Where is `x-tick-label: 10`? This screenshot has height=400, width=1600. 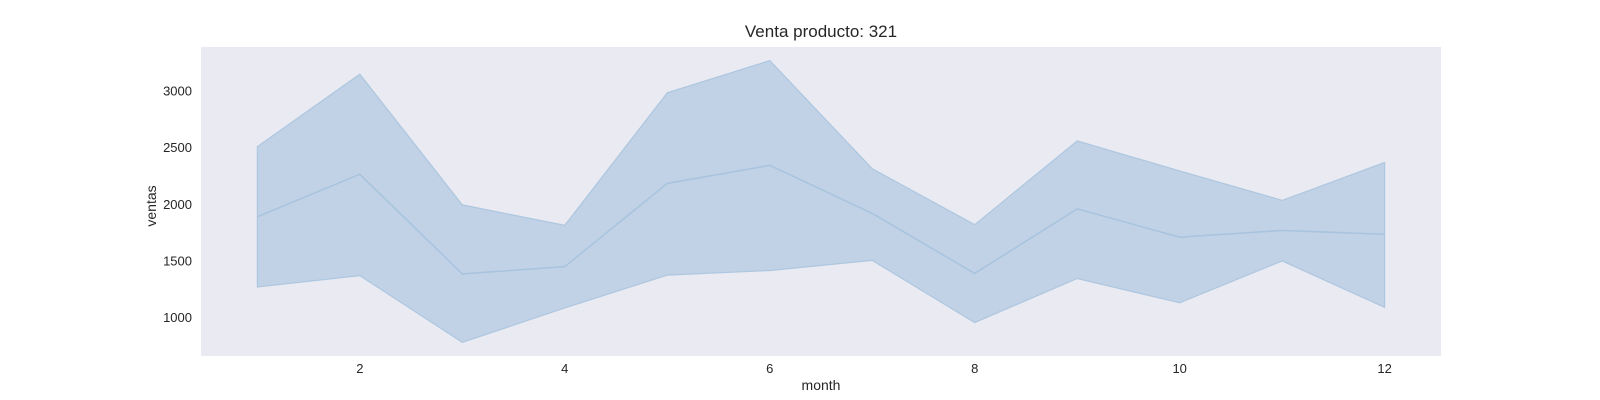 x-tick-label: 10 is located at coordinates (1179, 368).